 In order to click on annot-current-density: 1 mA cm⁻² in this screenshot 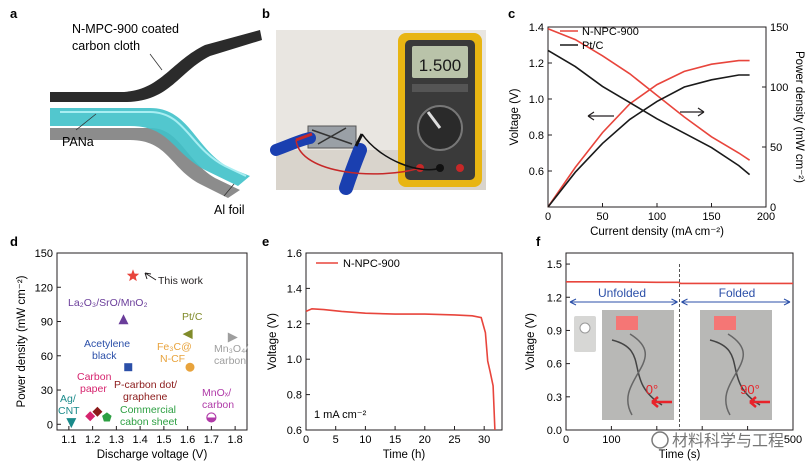, I will do `click(340, 415)`.